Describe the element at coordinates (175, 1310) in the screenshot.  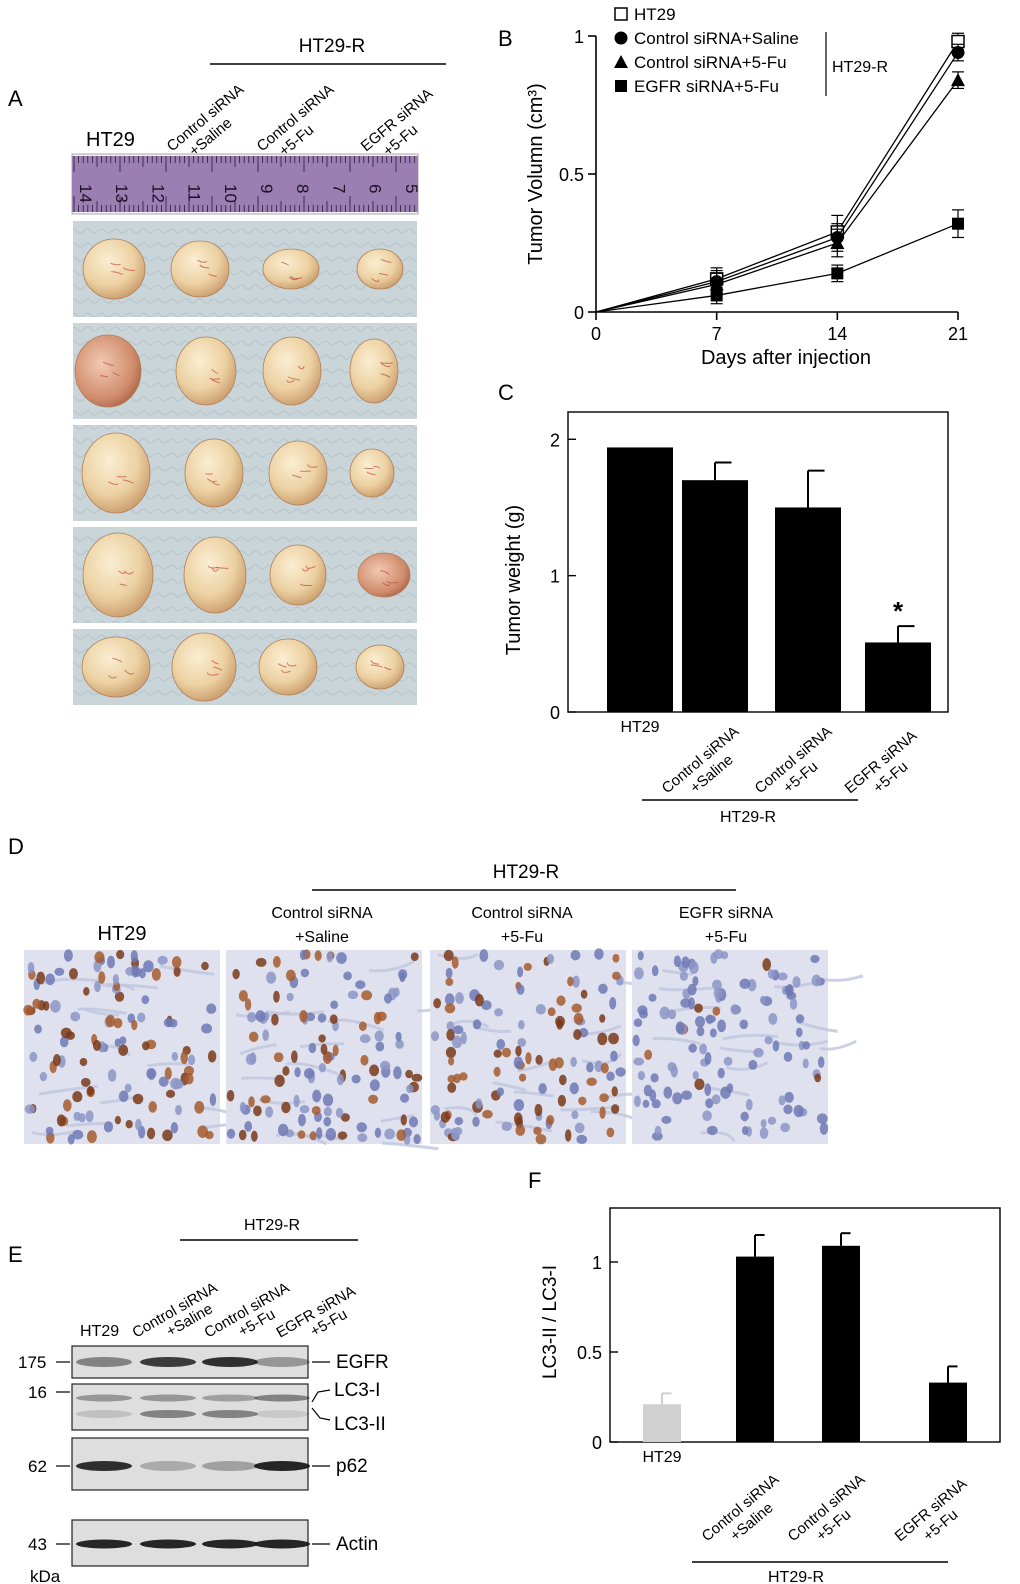
I see `panel-e-lane2-label: Control siRNA +Saline` at that location.